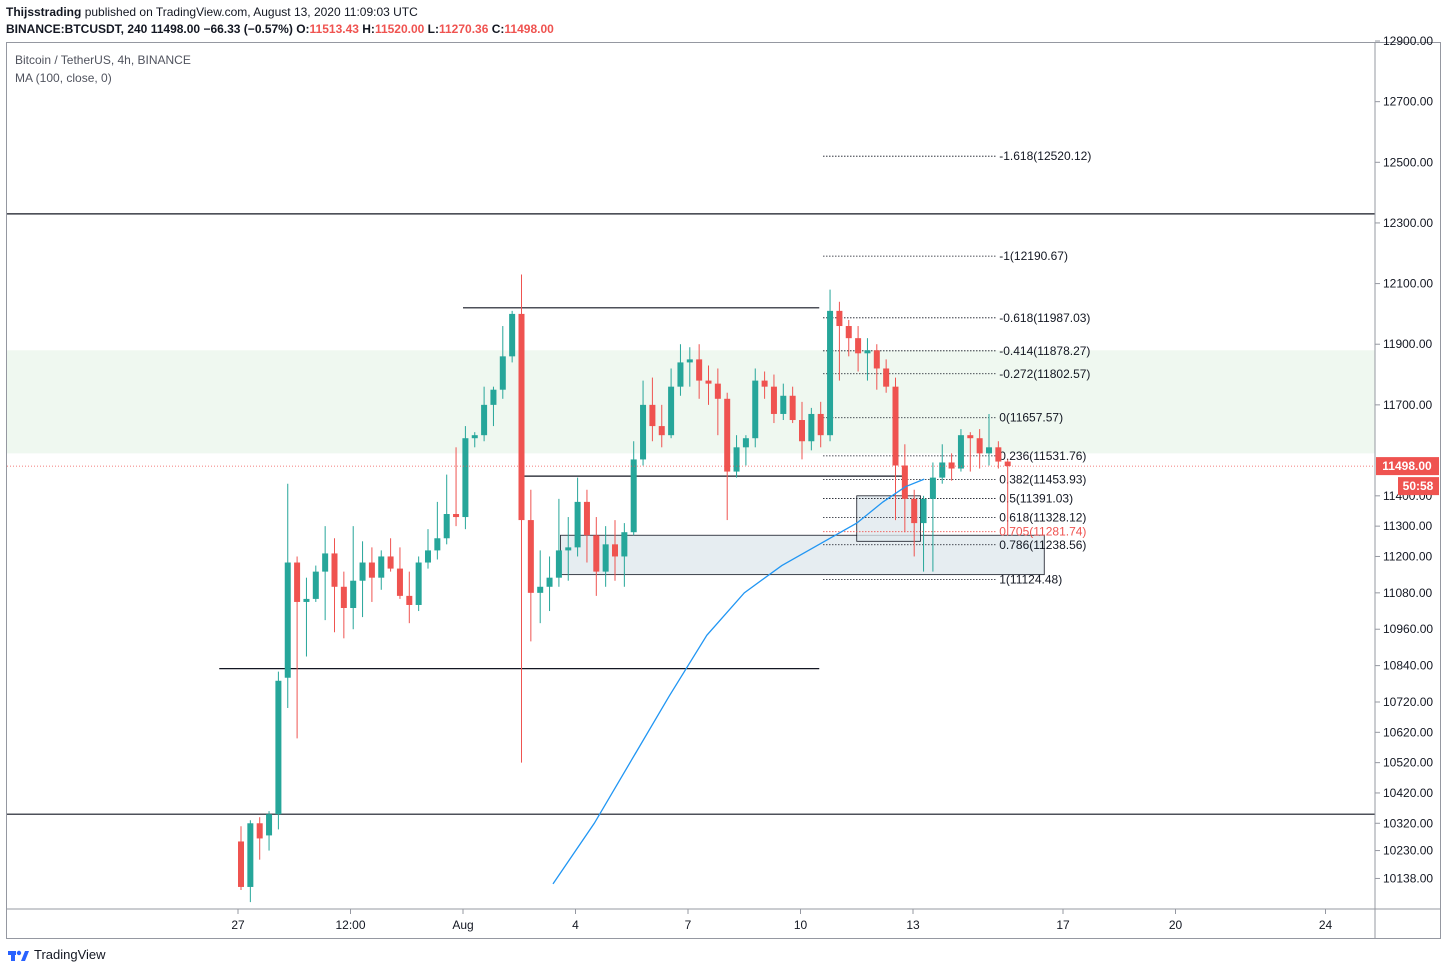 The image size is (1447, 975). Describe the element at coordinates (1408, 629) in the screenshot. I see `y-tick-label-8: 10960.00` at that location.